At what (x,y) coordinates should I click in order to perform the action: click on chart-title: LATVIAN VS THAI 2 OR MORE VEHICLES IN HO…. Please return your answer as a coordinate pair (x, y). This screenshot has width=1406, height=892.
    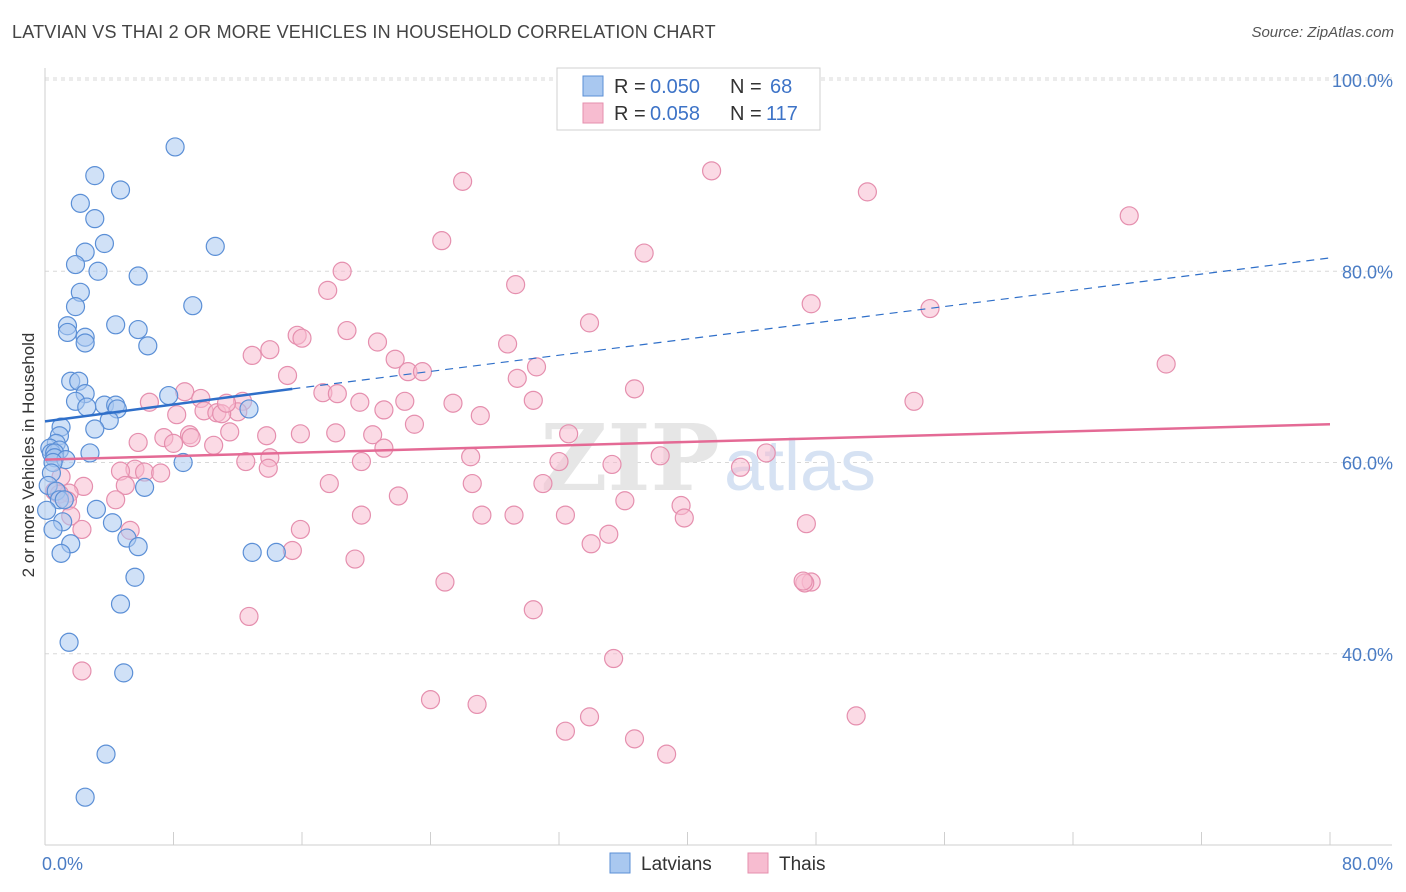
    Looking at the image, I should click on (364, 32).